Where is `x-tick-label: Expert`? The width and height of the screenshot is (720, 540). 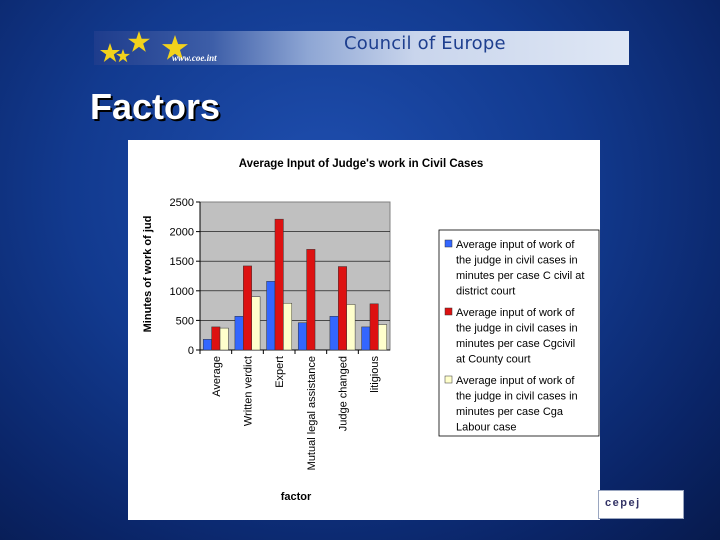
x-tick-label: Expert is located at coordinates (280, 372).